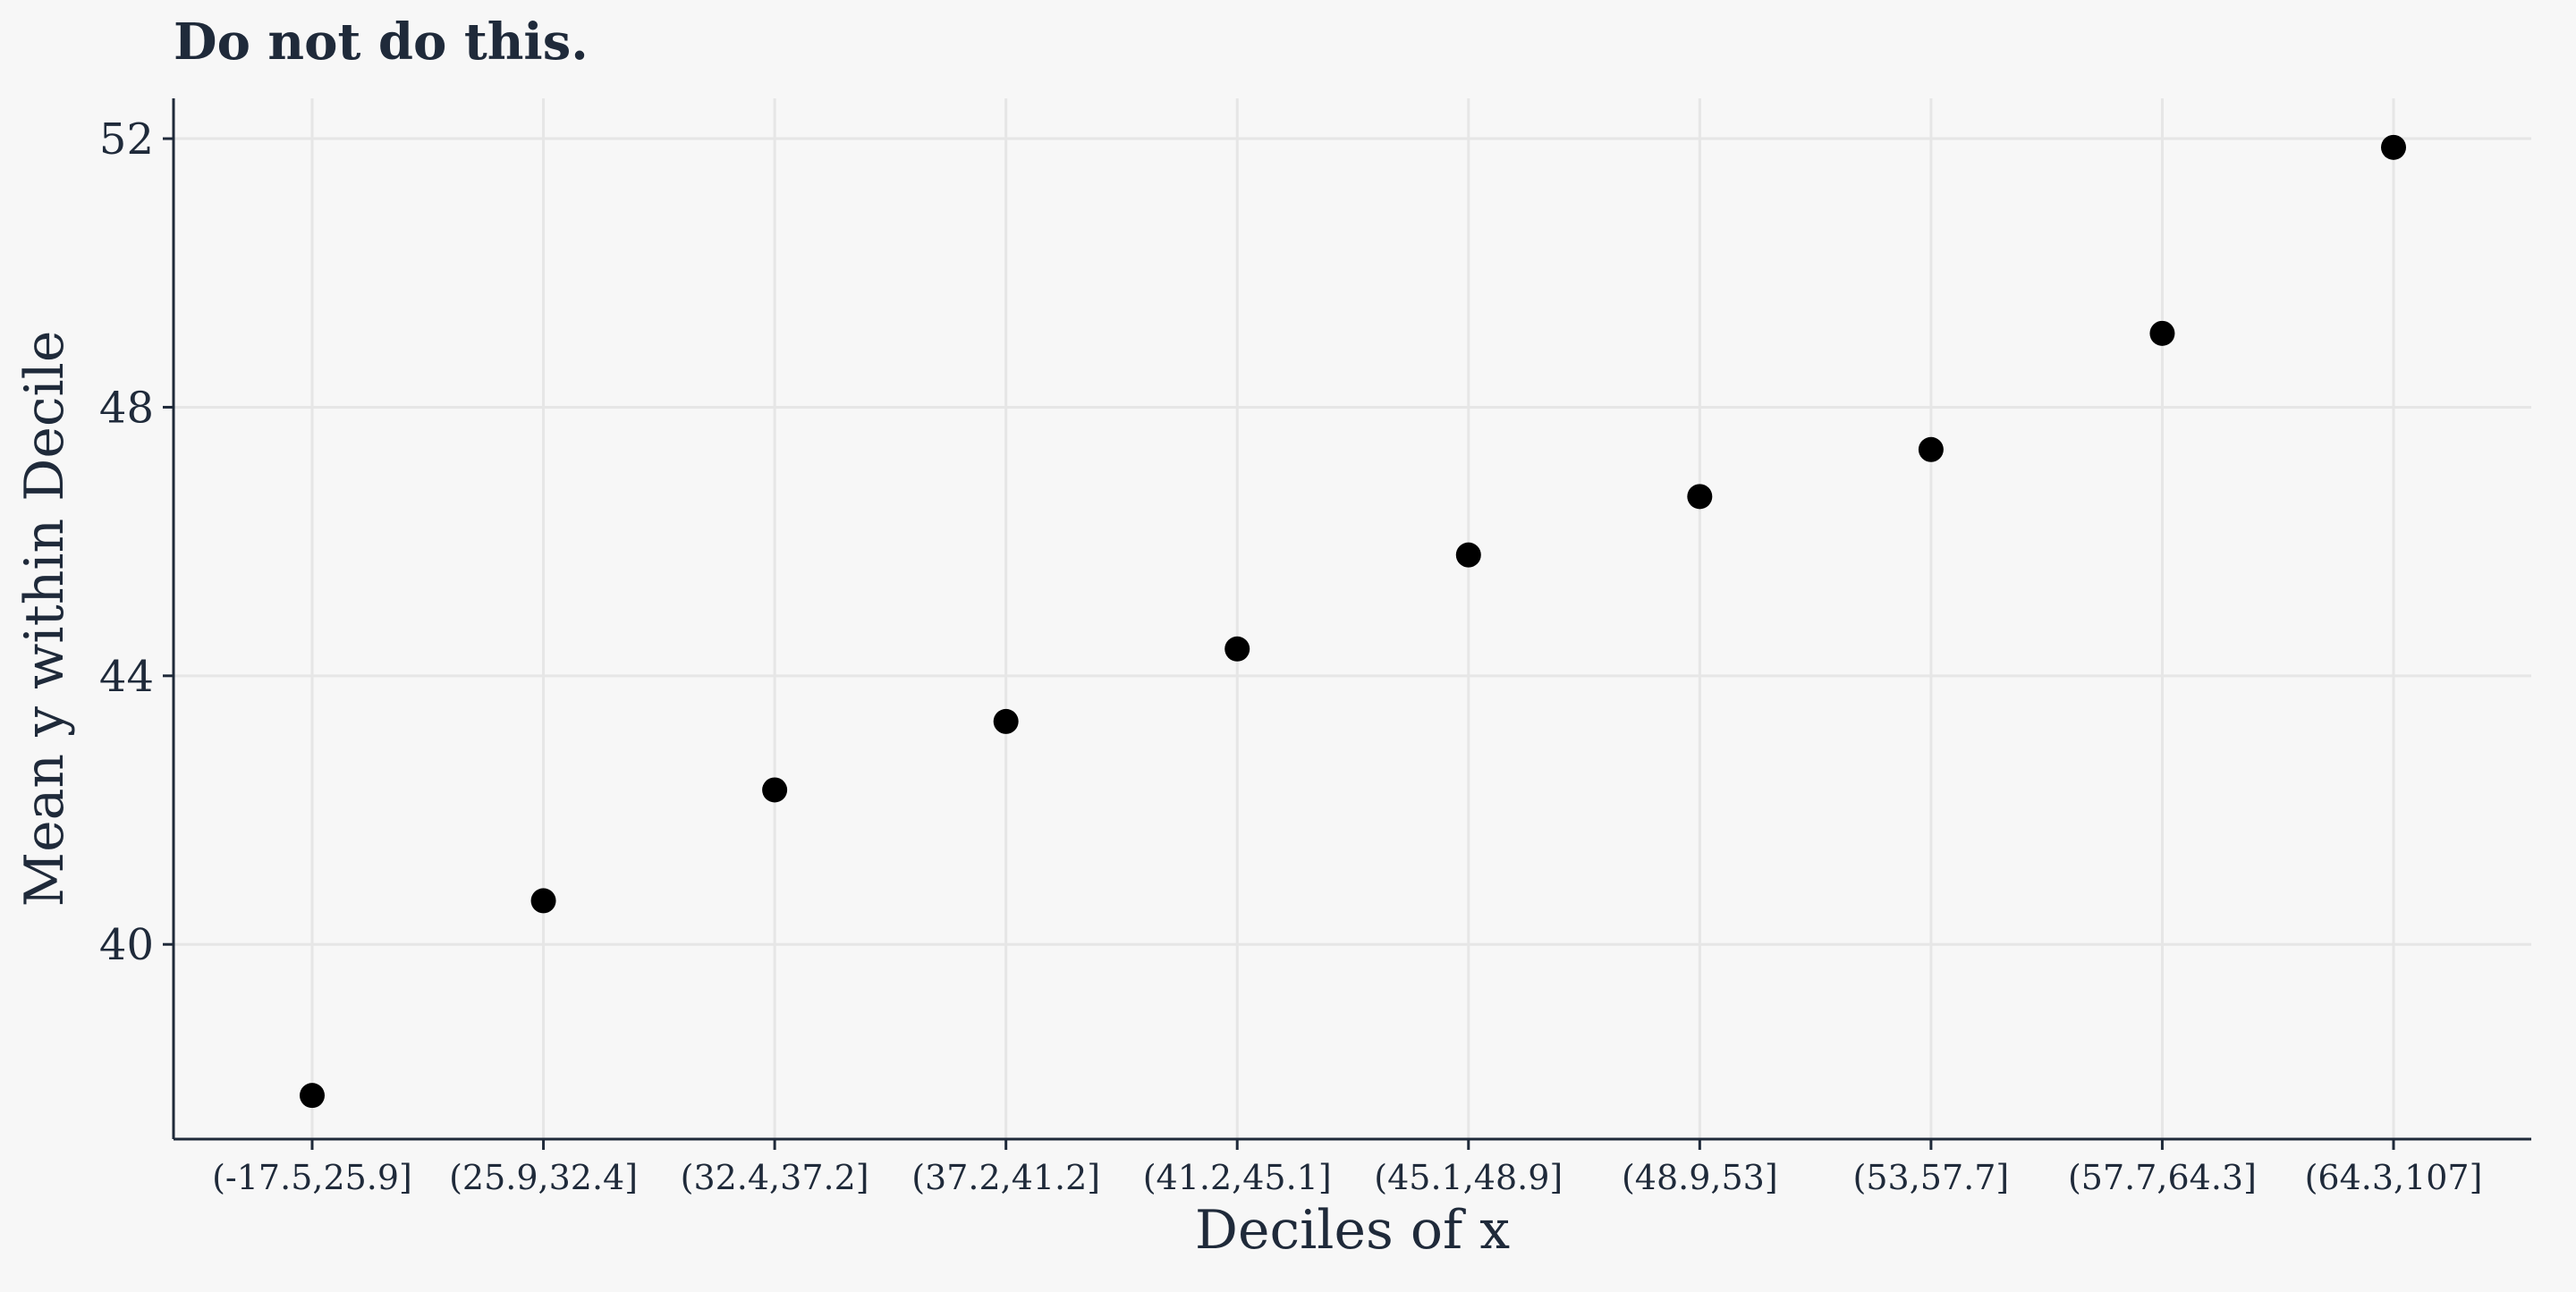 The height and width of the screenshot is (1292, 2576). I want to click on x-tick-label: (41.2,45.1], so click(1237, 1177).